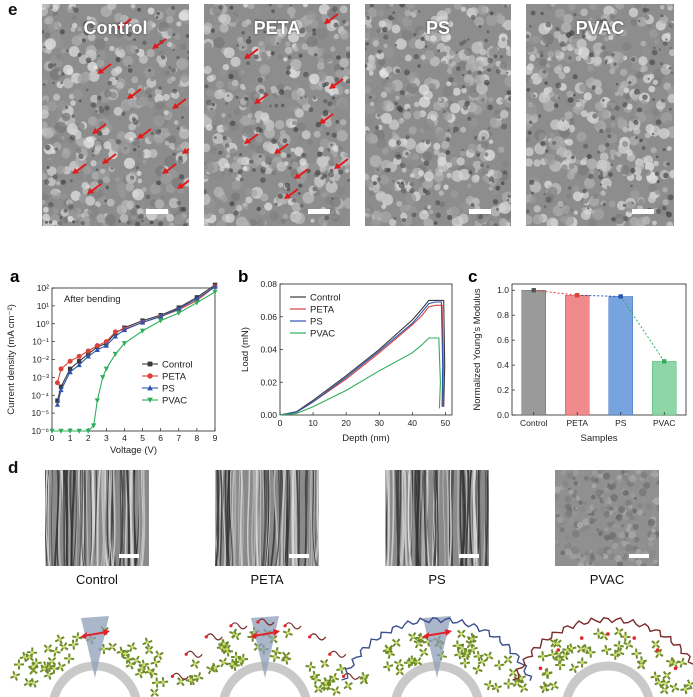 The width and height of the screenshot is (693, 697). Describe the element at coordinates (331, 18) in the screenshot. I see `red-arrow` at that location.